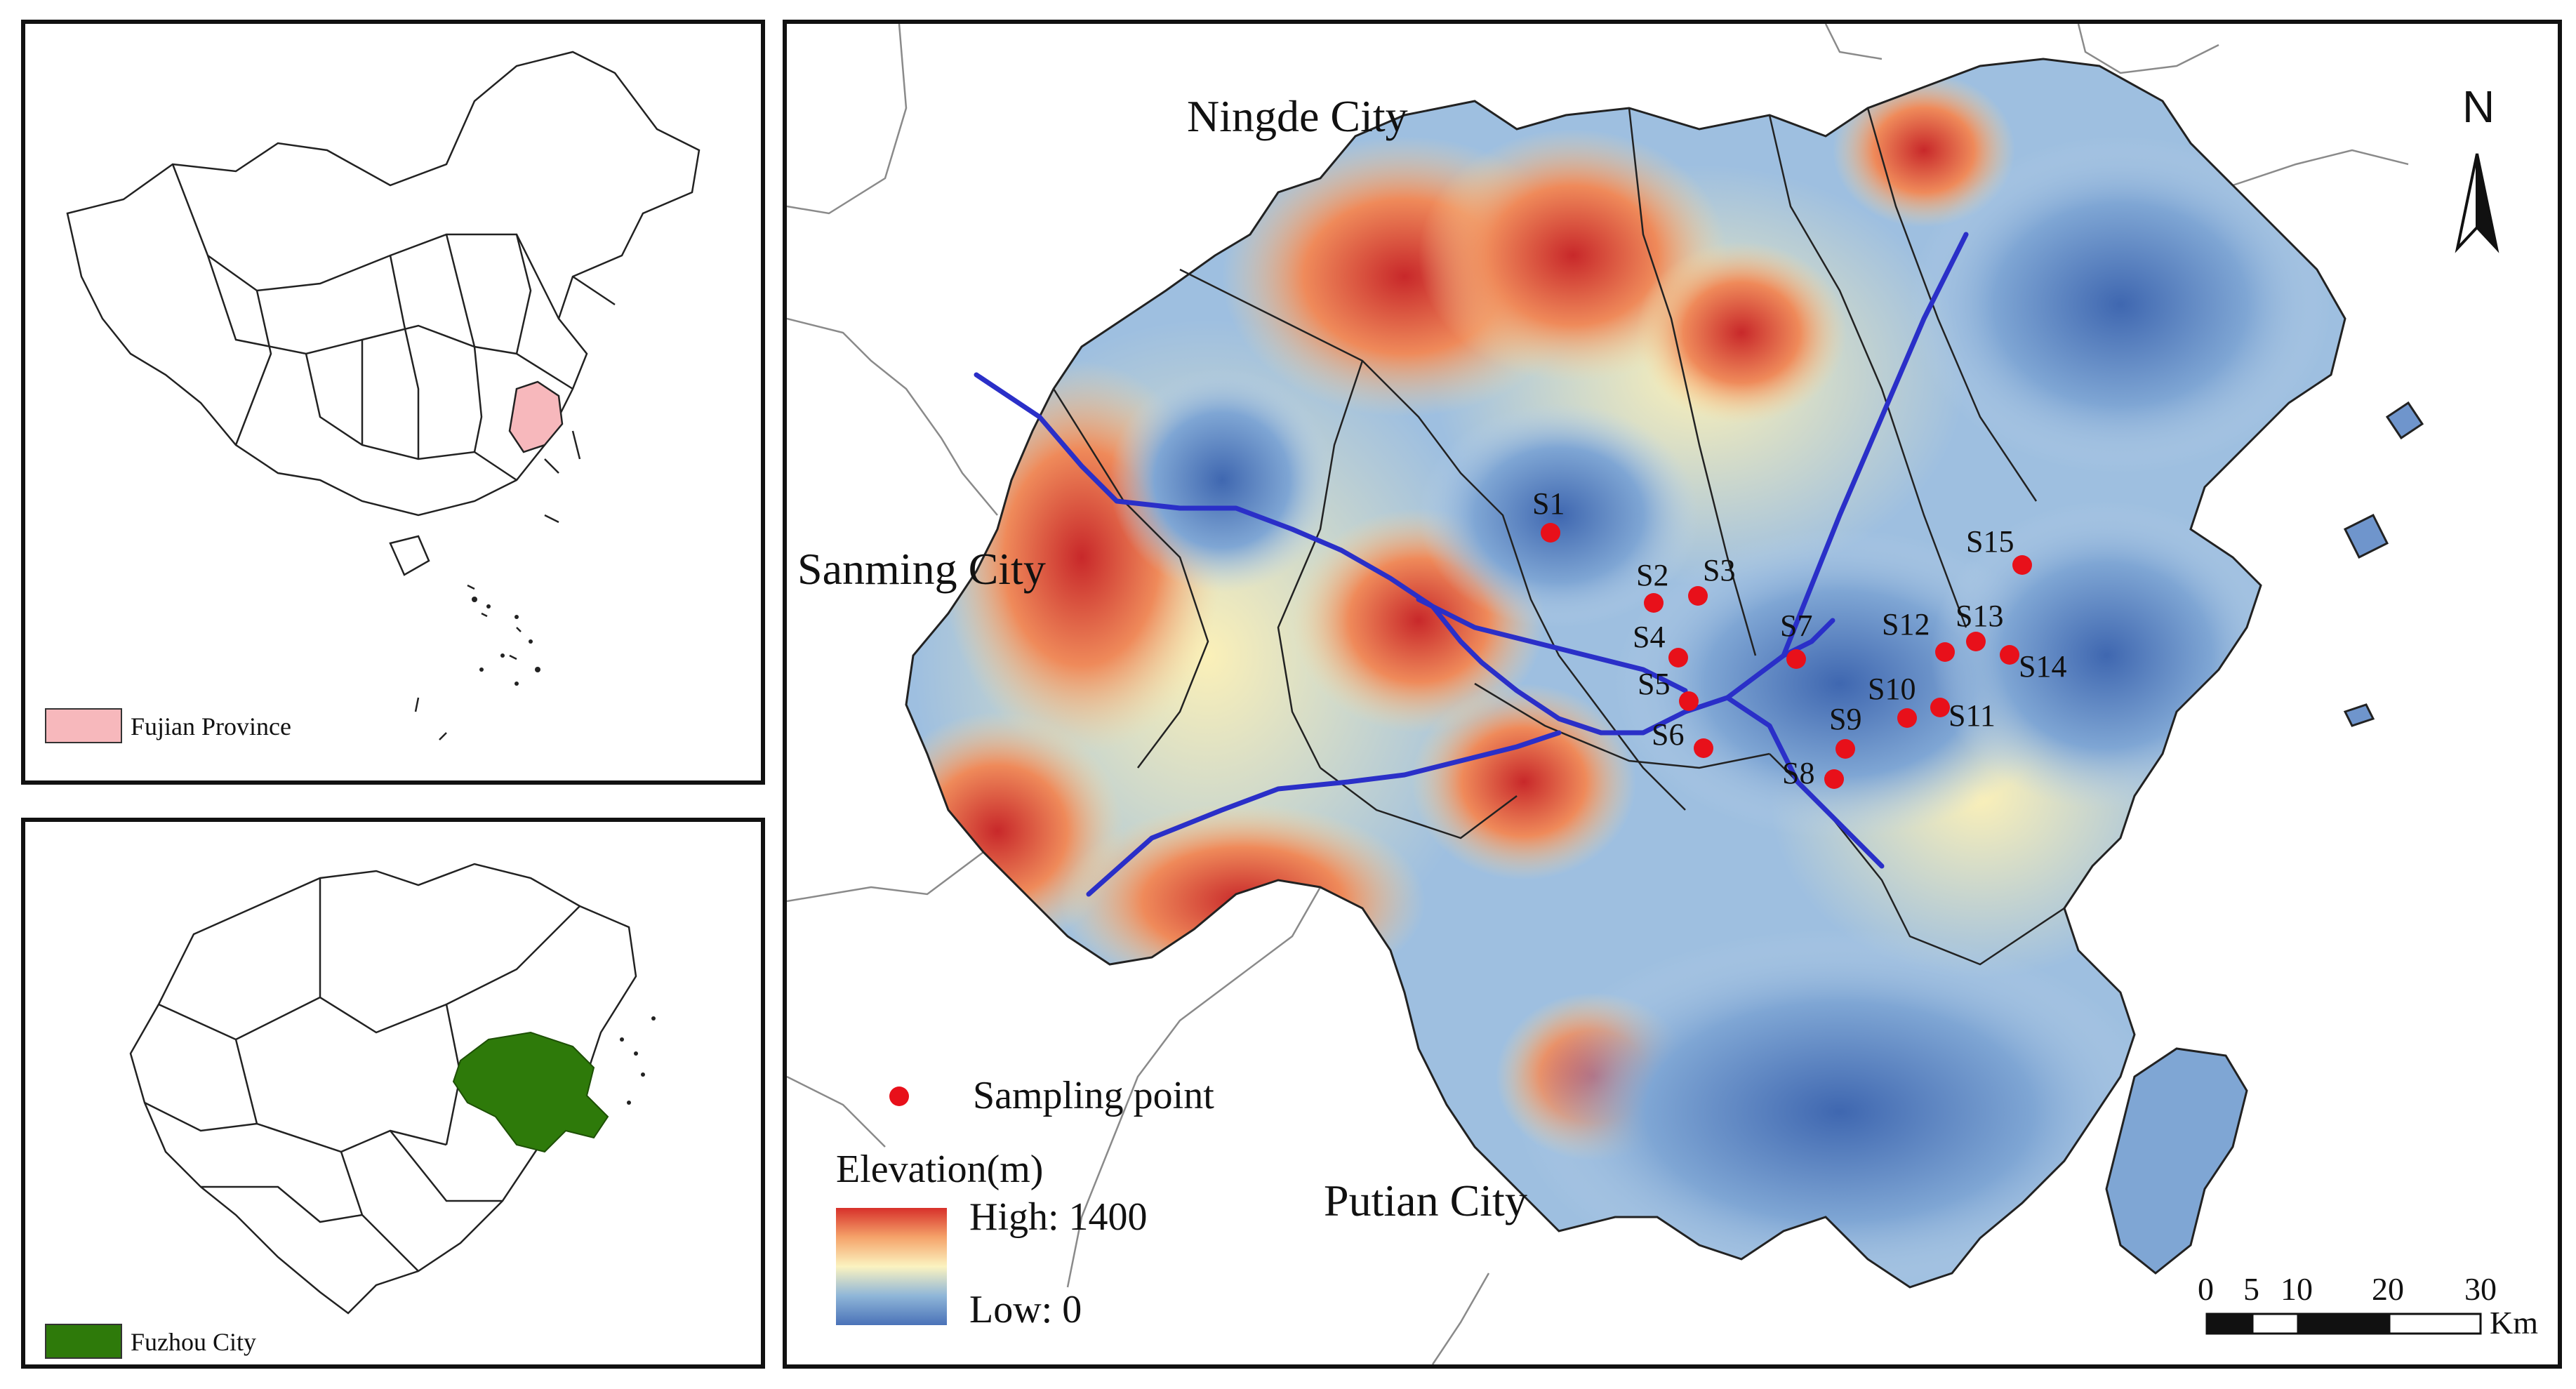  What do you see at coordinates (1298, 116) in the screenshot?
I see `ningde-city-label: Ningde City` at bounding box center [1298, 116].